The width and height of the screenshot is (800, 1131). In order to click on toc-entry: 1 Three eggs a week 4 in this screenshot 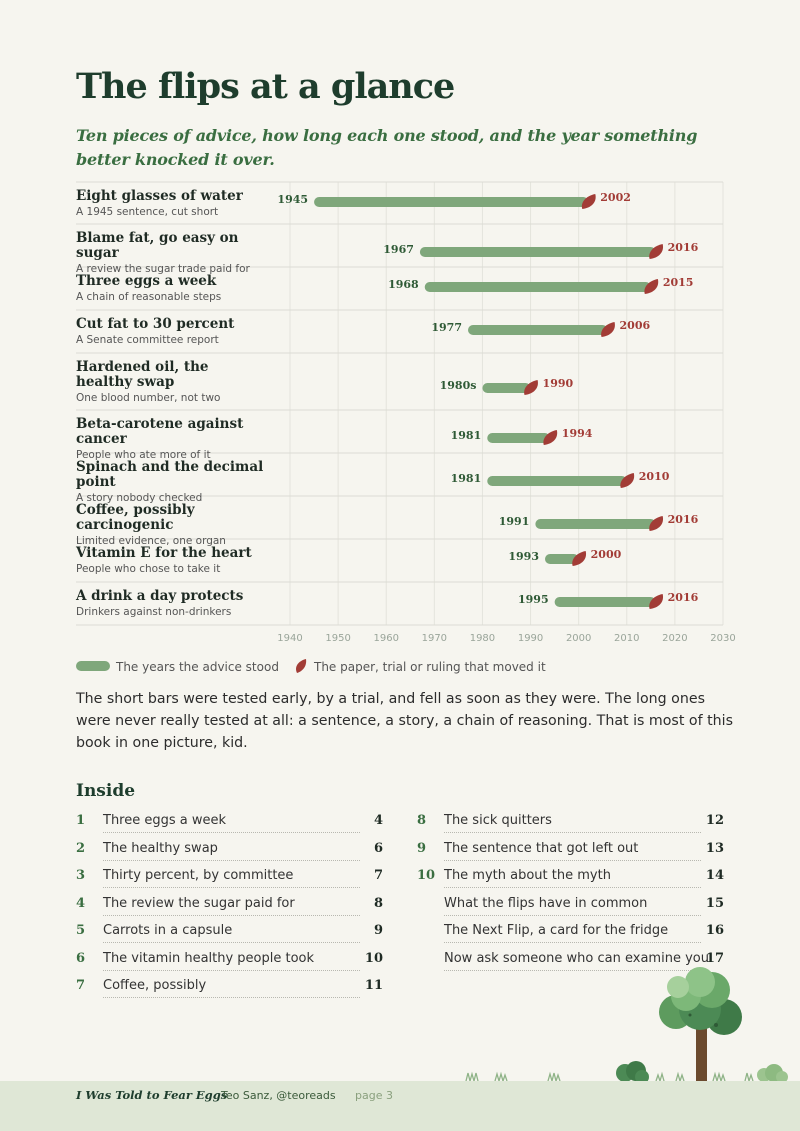, I will do `click(229, 823)`.